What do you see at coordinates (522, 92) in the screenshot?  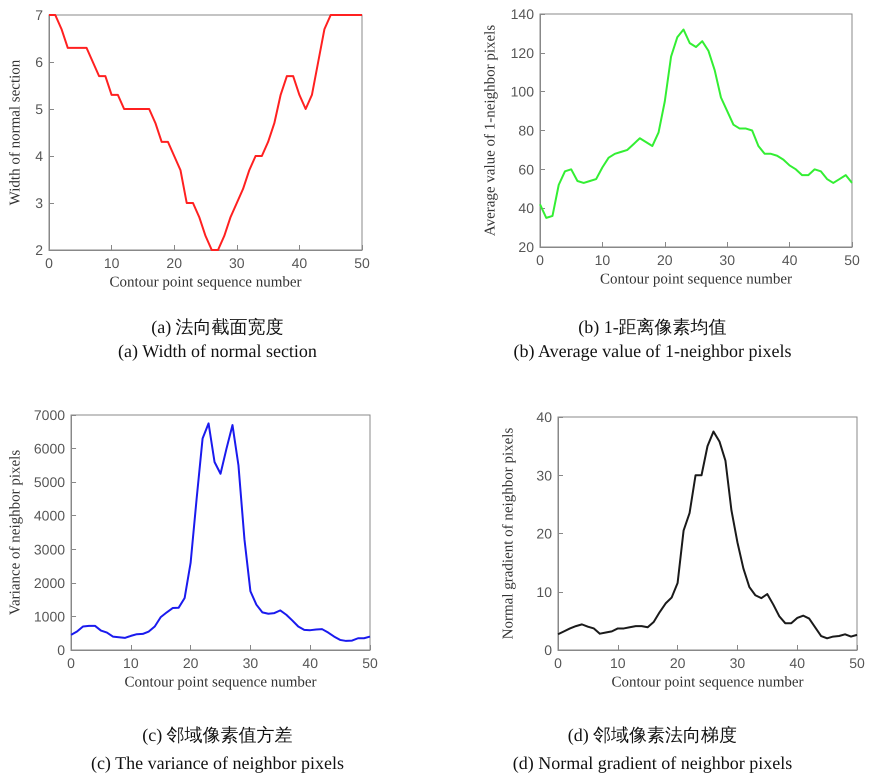 I see `y-tick-label: 100` at bounding box center [522, 92].